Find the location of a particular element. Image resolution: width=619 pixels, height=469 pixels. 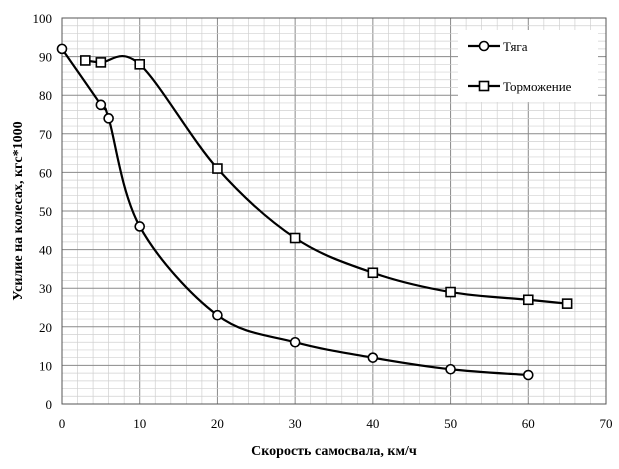

x-tick-label: 0 is located at coordinates (62, 423).